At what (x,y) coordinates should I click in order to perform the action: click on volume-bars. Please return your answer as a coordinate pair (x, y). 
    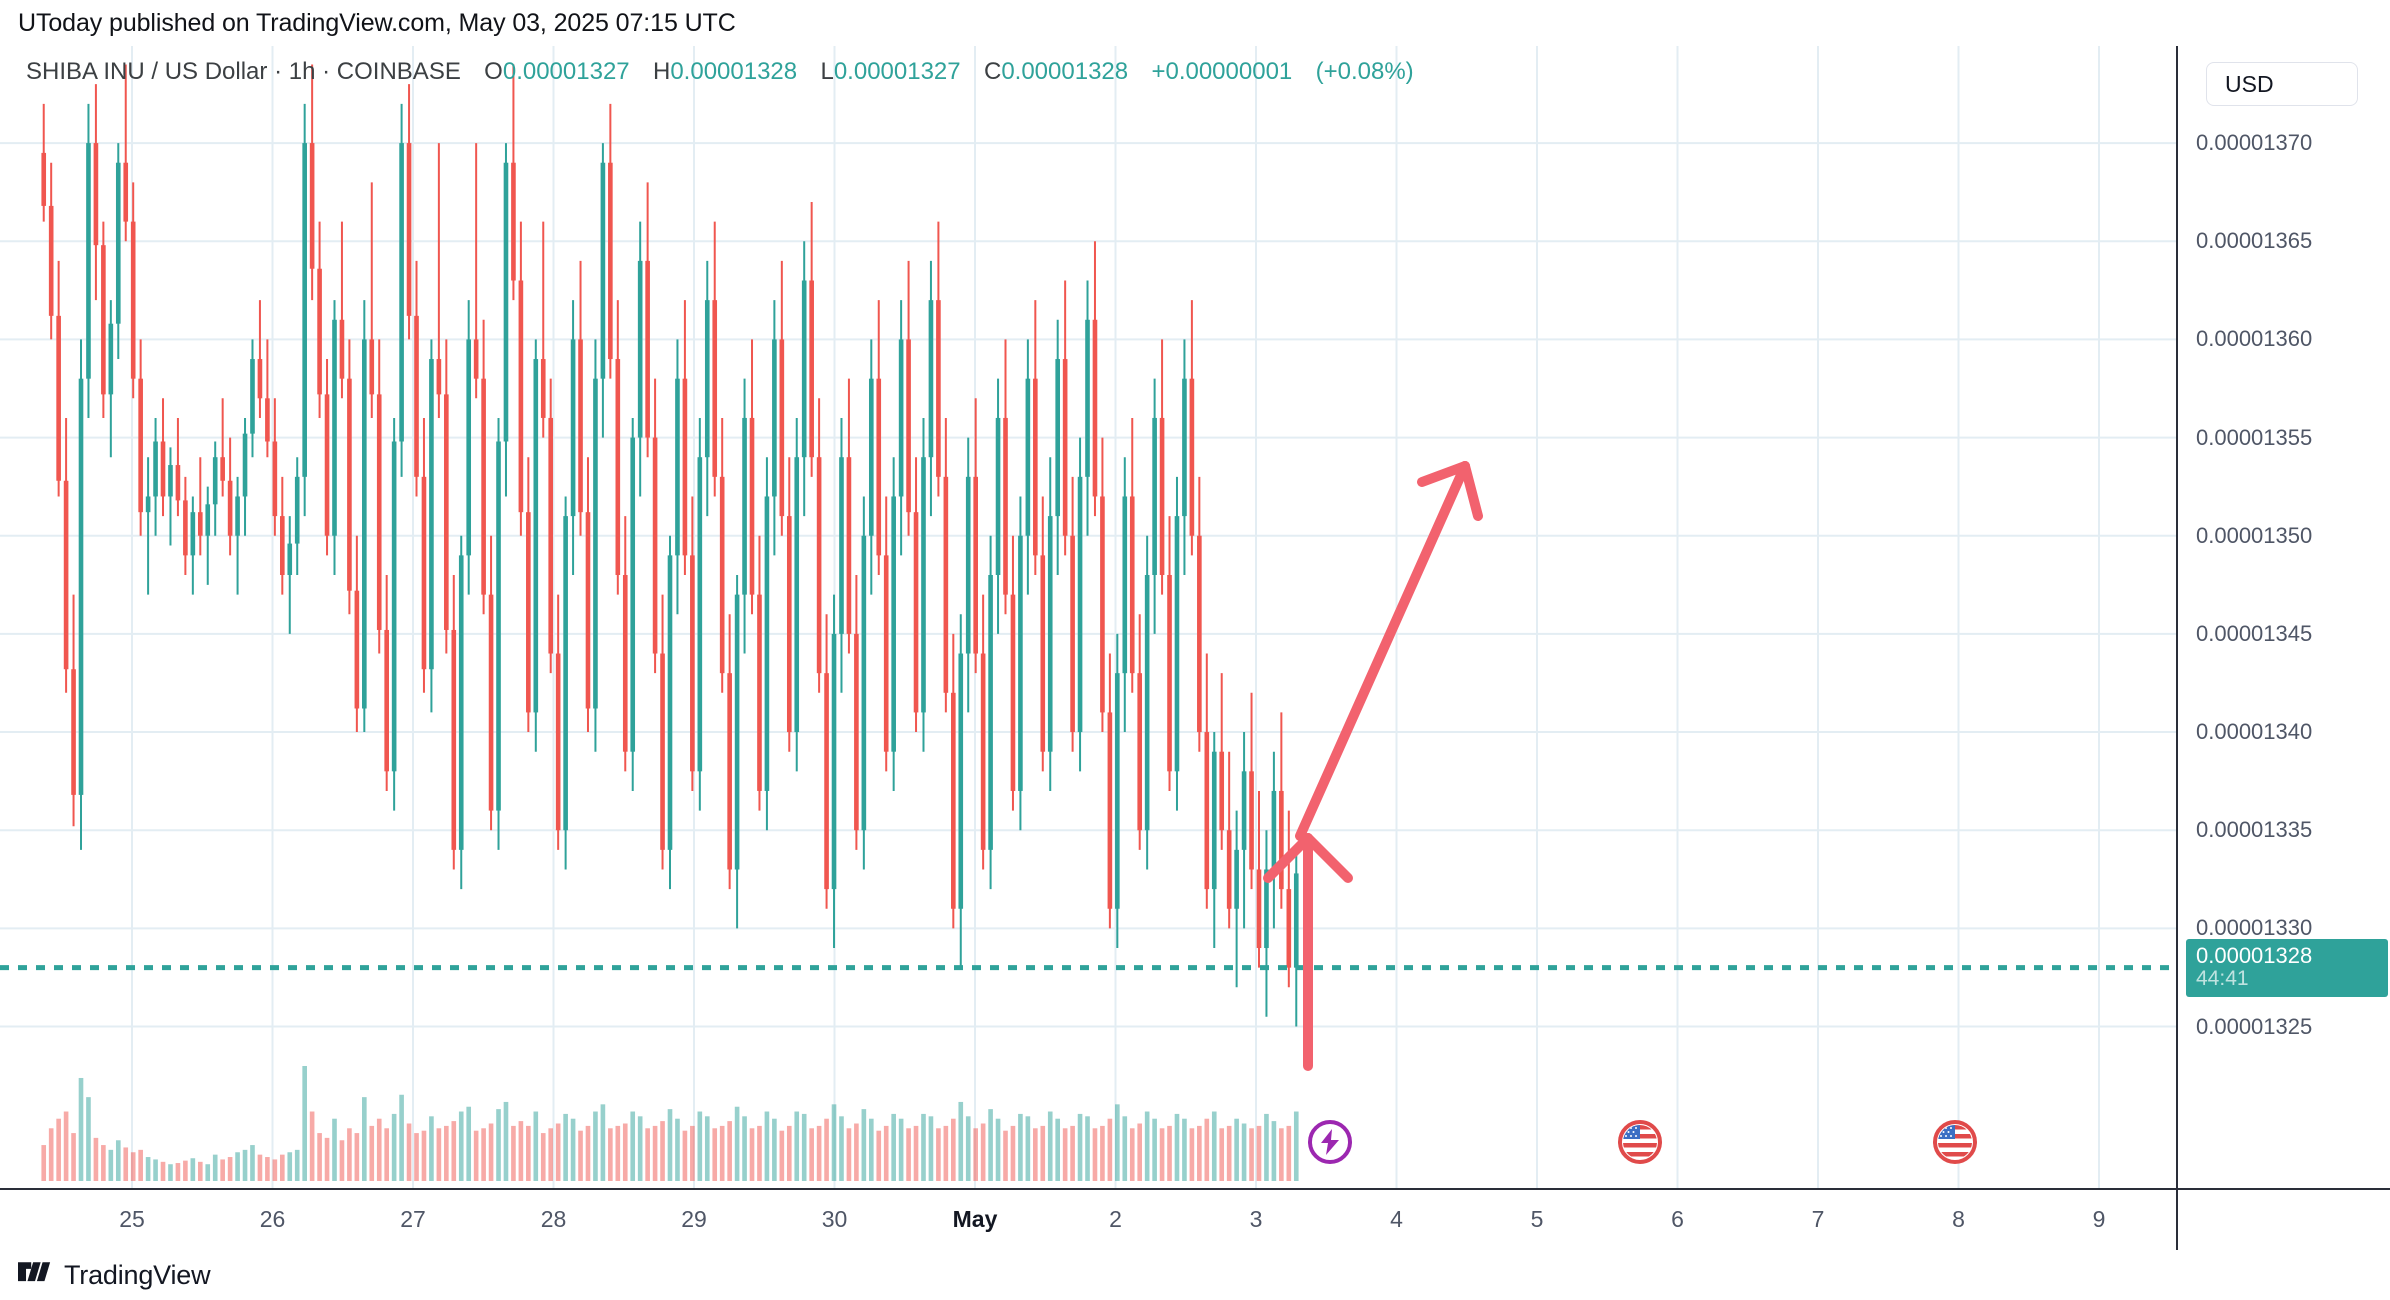
    Looking at the image, I should click on (670, 1123).